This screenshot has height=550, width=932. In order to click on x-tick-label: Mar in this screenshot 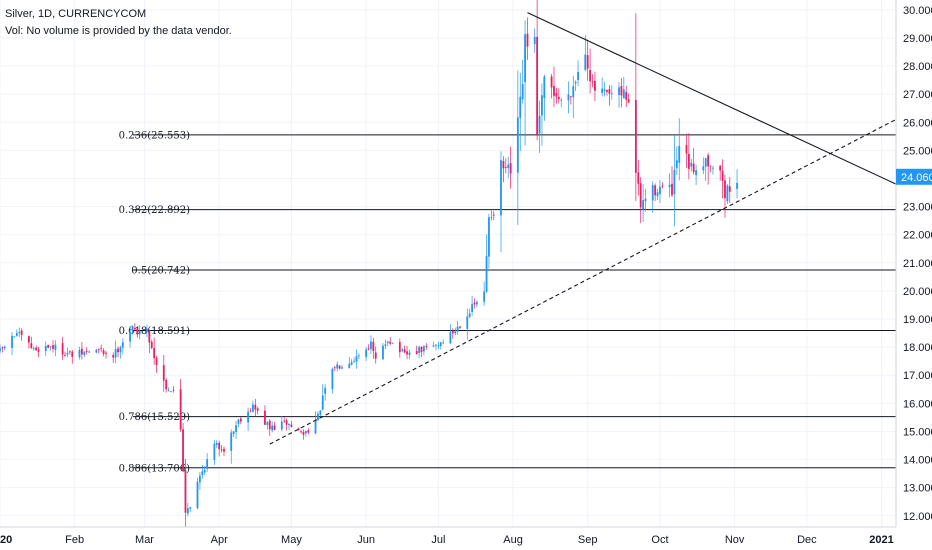, I will do `click(144, 540)`.